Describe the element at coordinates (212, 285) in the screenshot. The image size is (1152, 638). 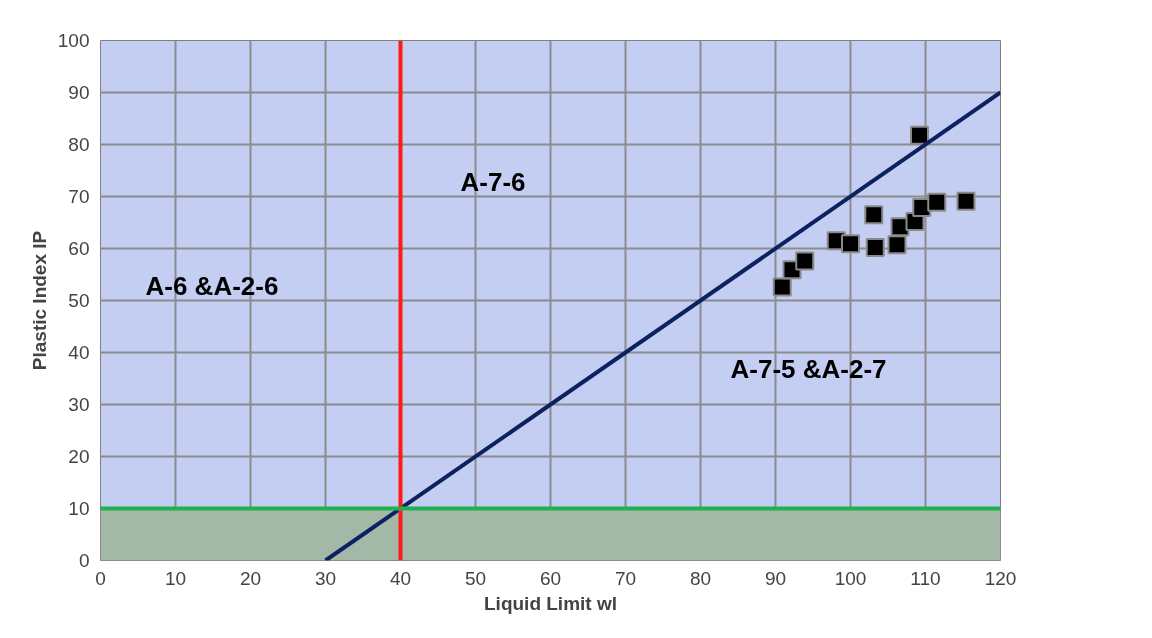
I see `annotation: A-6 &A-2-6` at that location.